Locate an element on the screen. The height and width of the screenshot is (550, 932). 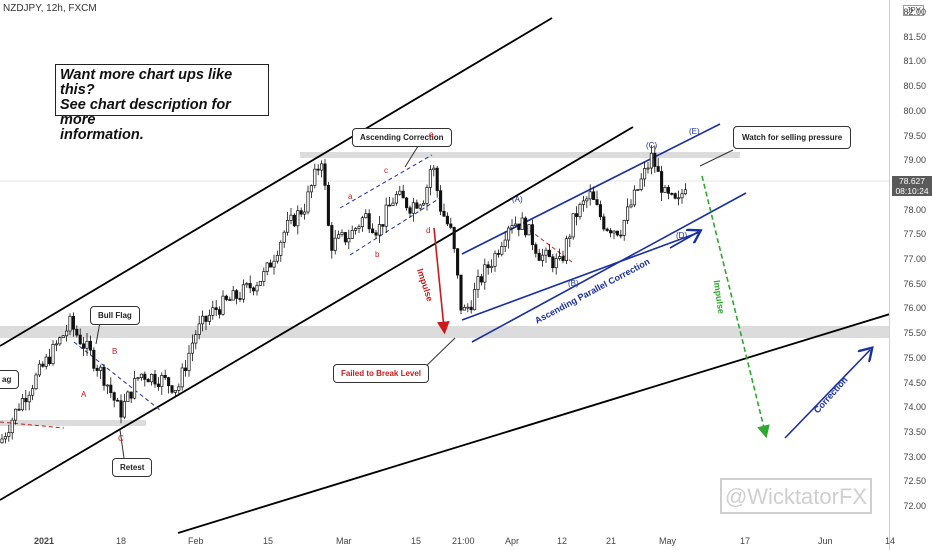
time-tick: Apr is located at coordinates (512, 541).